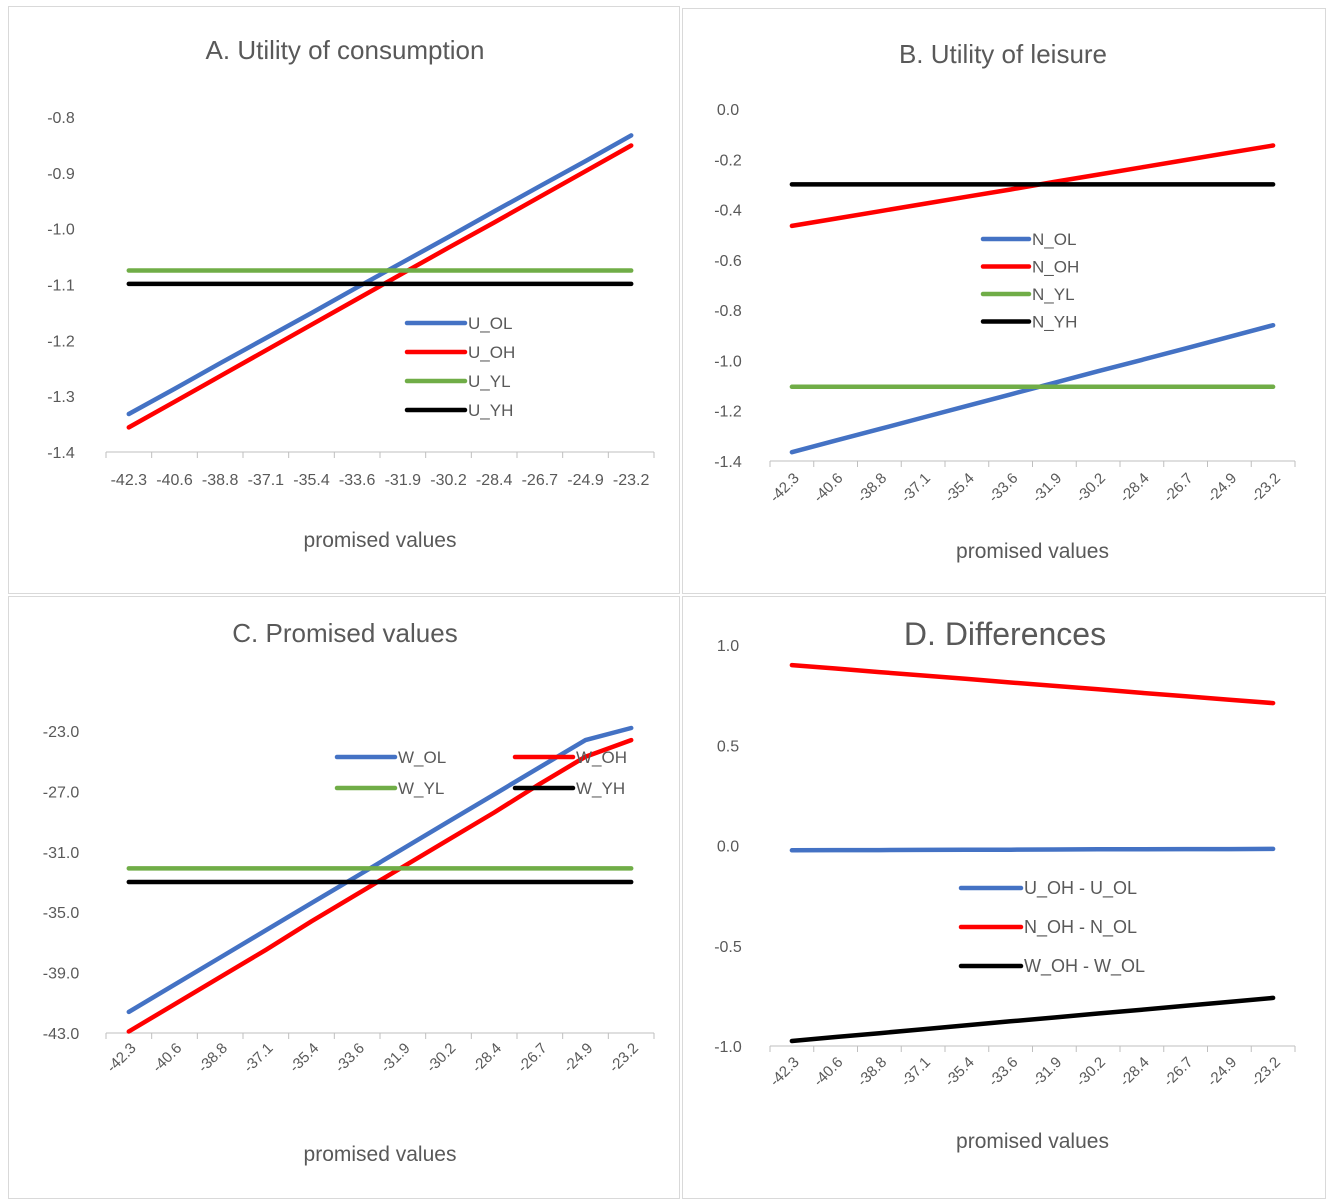 This screenshot has height=1203, width=1328. What do you see at coordinates (421, 788) in the screenshot?
I see `legend-label-w-yl: W_YL` at bounding box center [421, 788].